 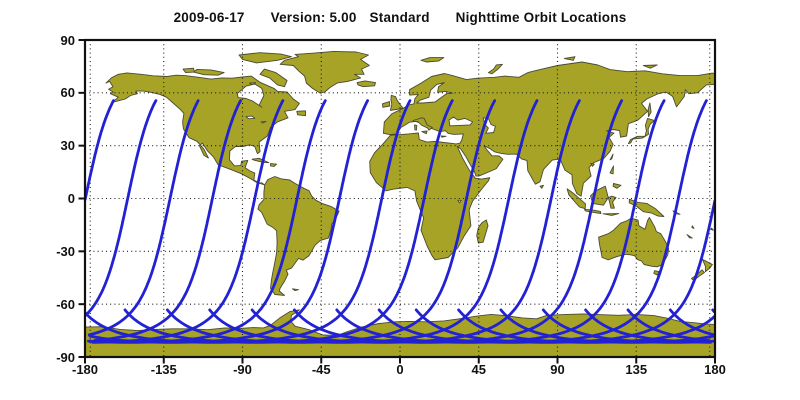 I want to click on y-tick-label: -30, so click(x=65, y=251).